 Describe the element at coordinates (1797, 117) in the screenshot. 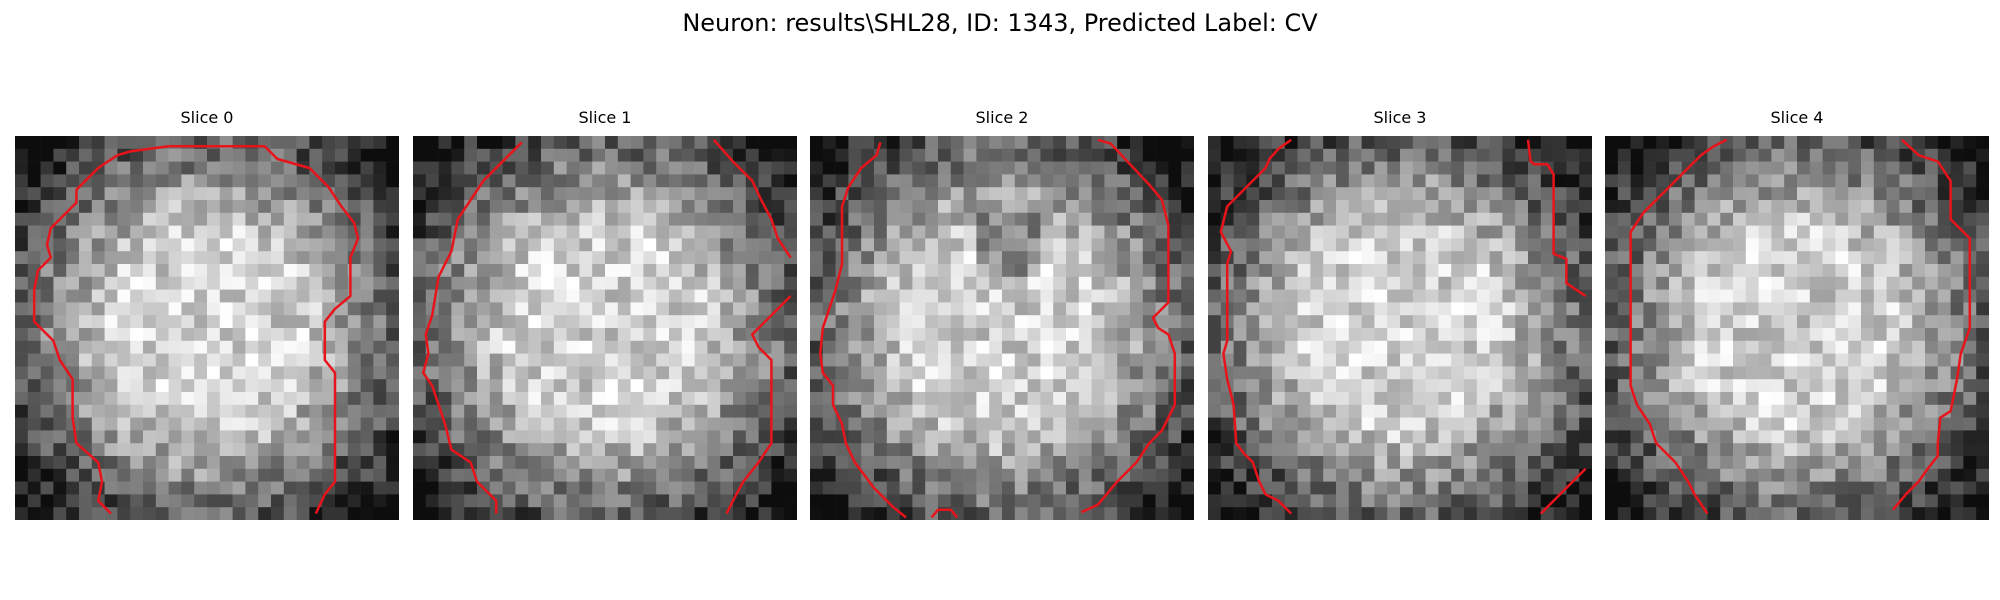

I see `slice-title: Slice 4` at that location.